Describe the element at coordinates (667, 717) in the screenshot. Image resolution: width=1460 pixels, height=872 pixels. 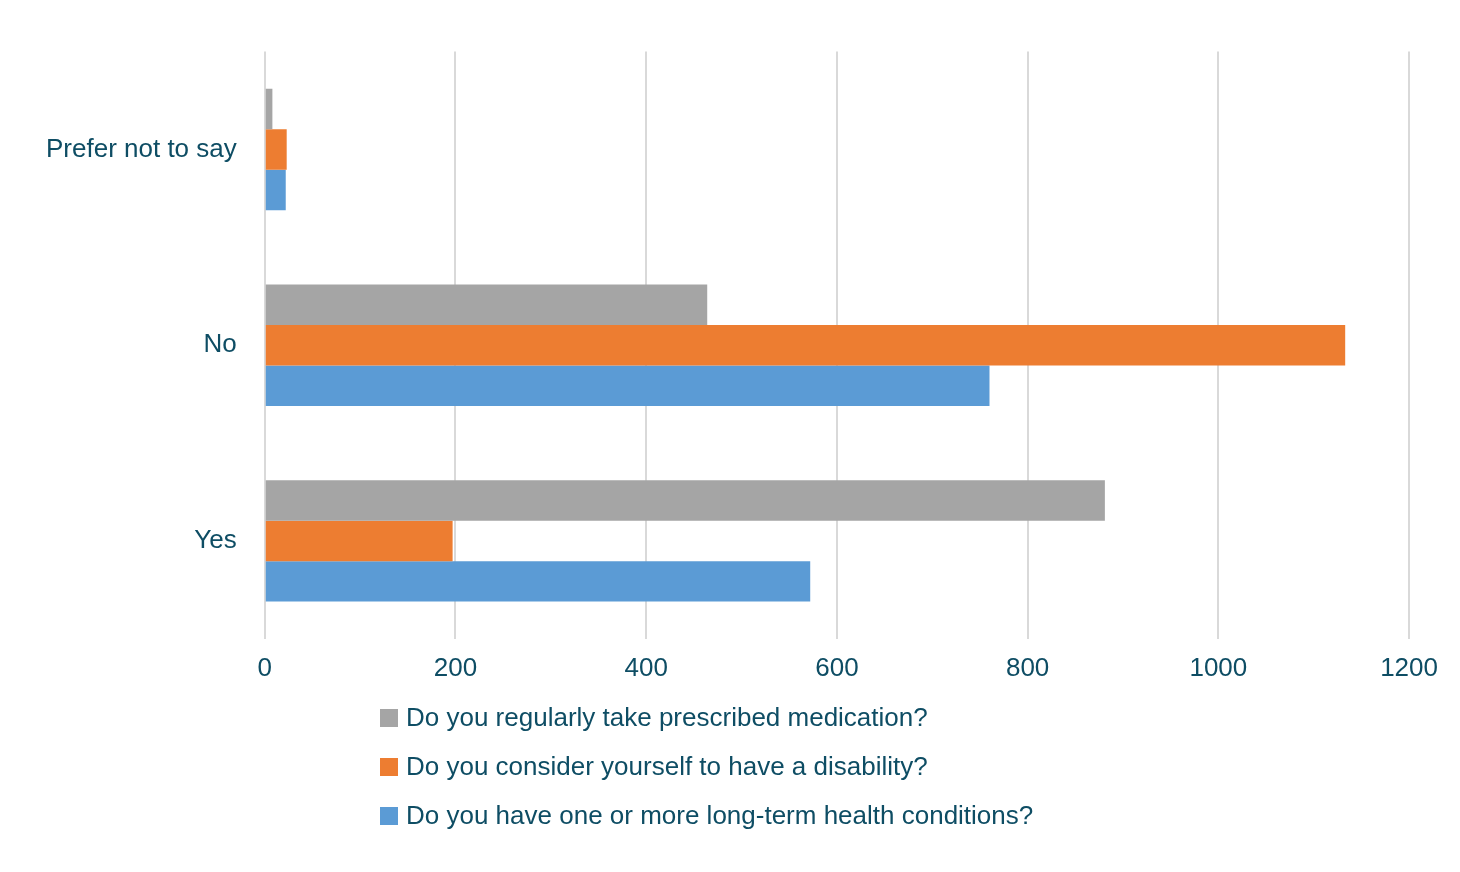
I see `legend-label: Do you regularly take prescribed medication?` at that location.